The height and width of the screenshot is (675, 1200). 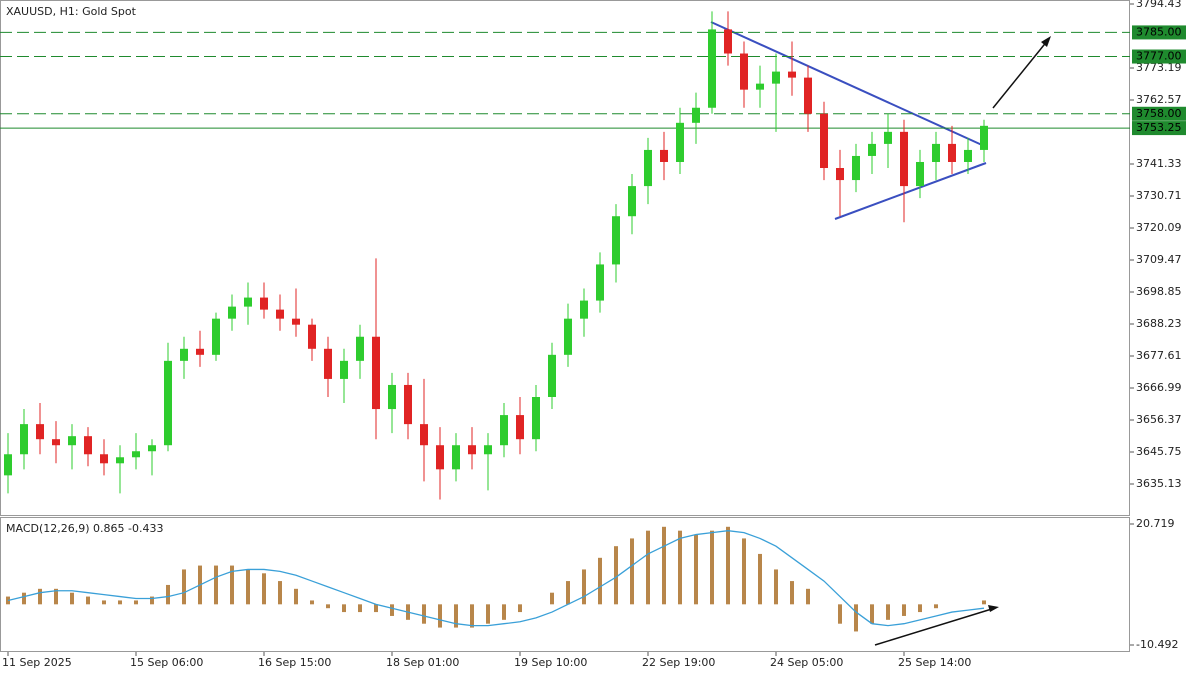 What do you see at coordinates (1159, 419) in the screenshot?
I see `y-tick-label: 3656.37` at bounding box center [1159, 419].